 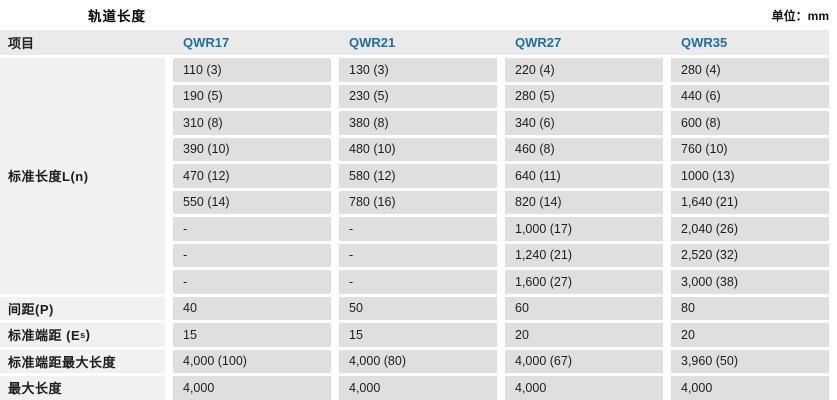 I want to click on cell-bottom-r3-qwr27: 4,000 (67), so click(x=584, y=361).